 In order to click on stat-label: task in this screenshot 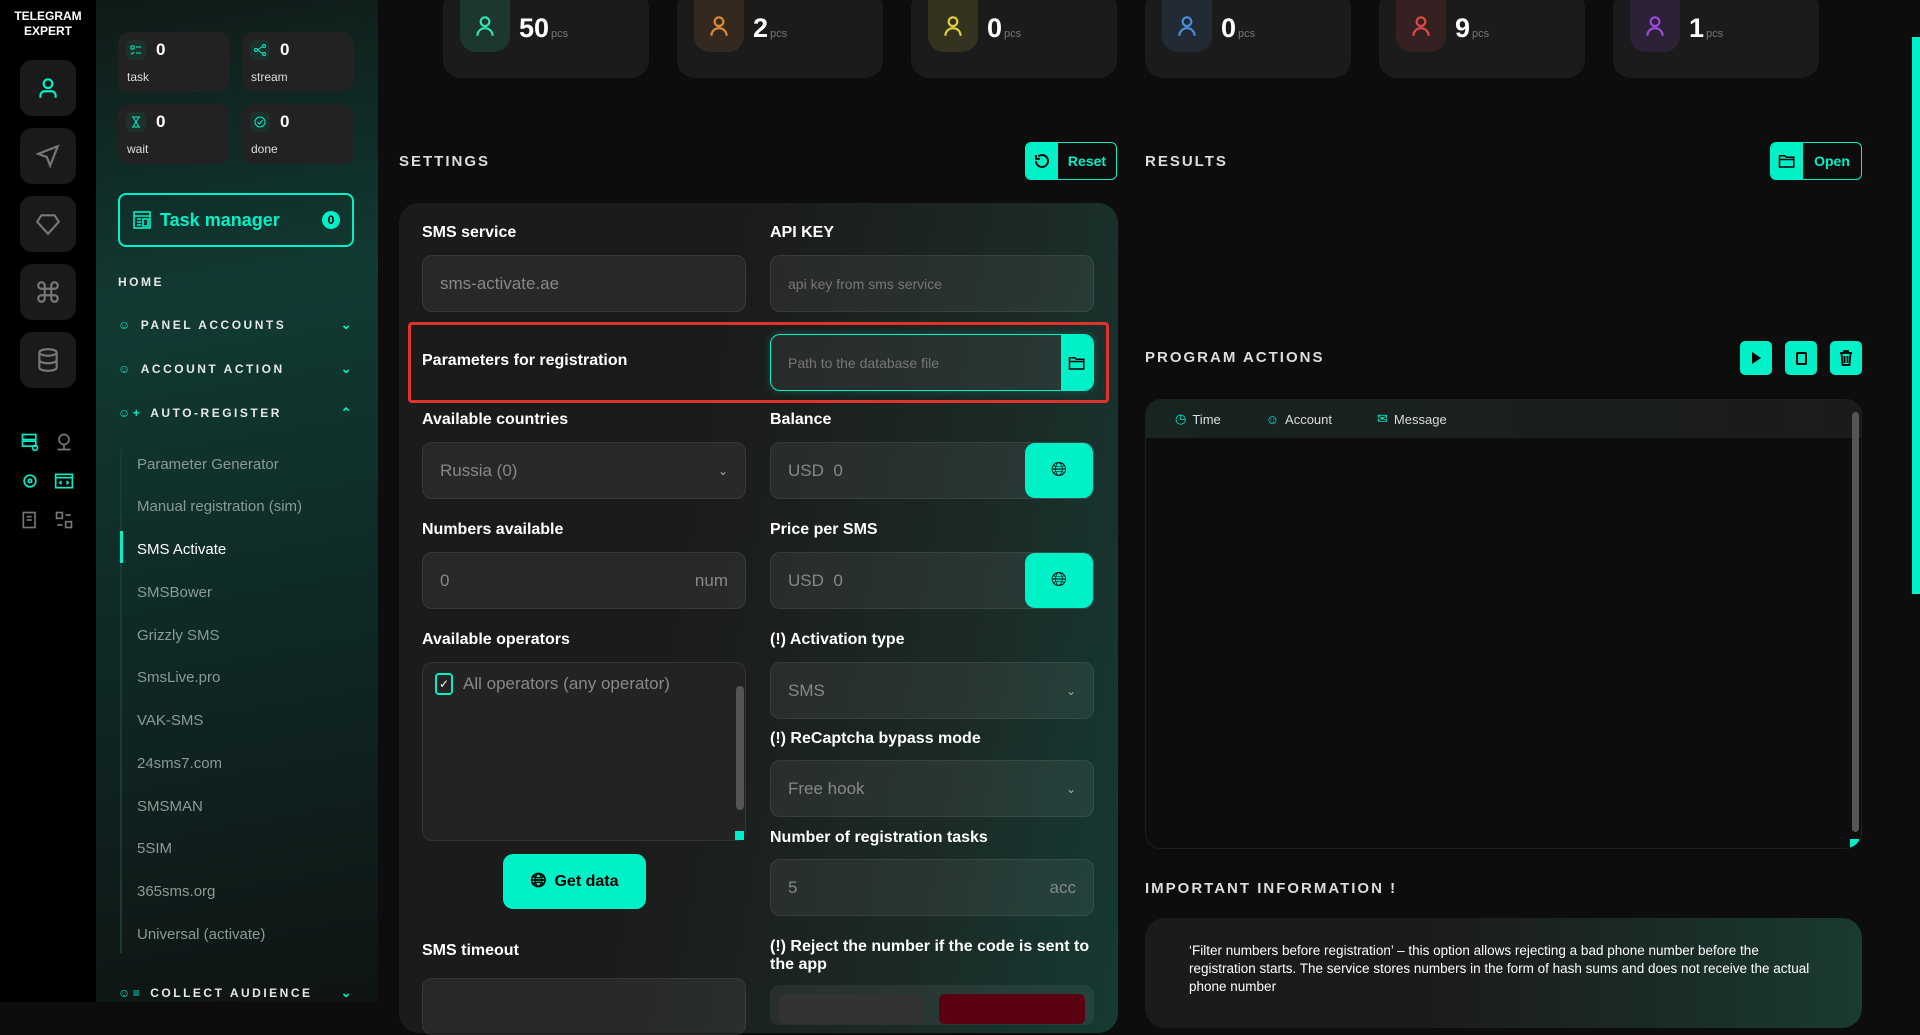, I will do `click(138, 77)`.